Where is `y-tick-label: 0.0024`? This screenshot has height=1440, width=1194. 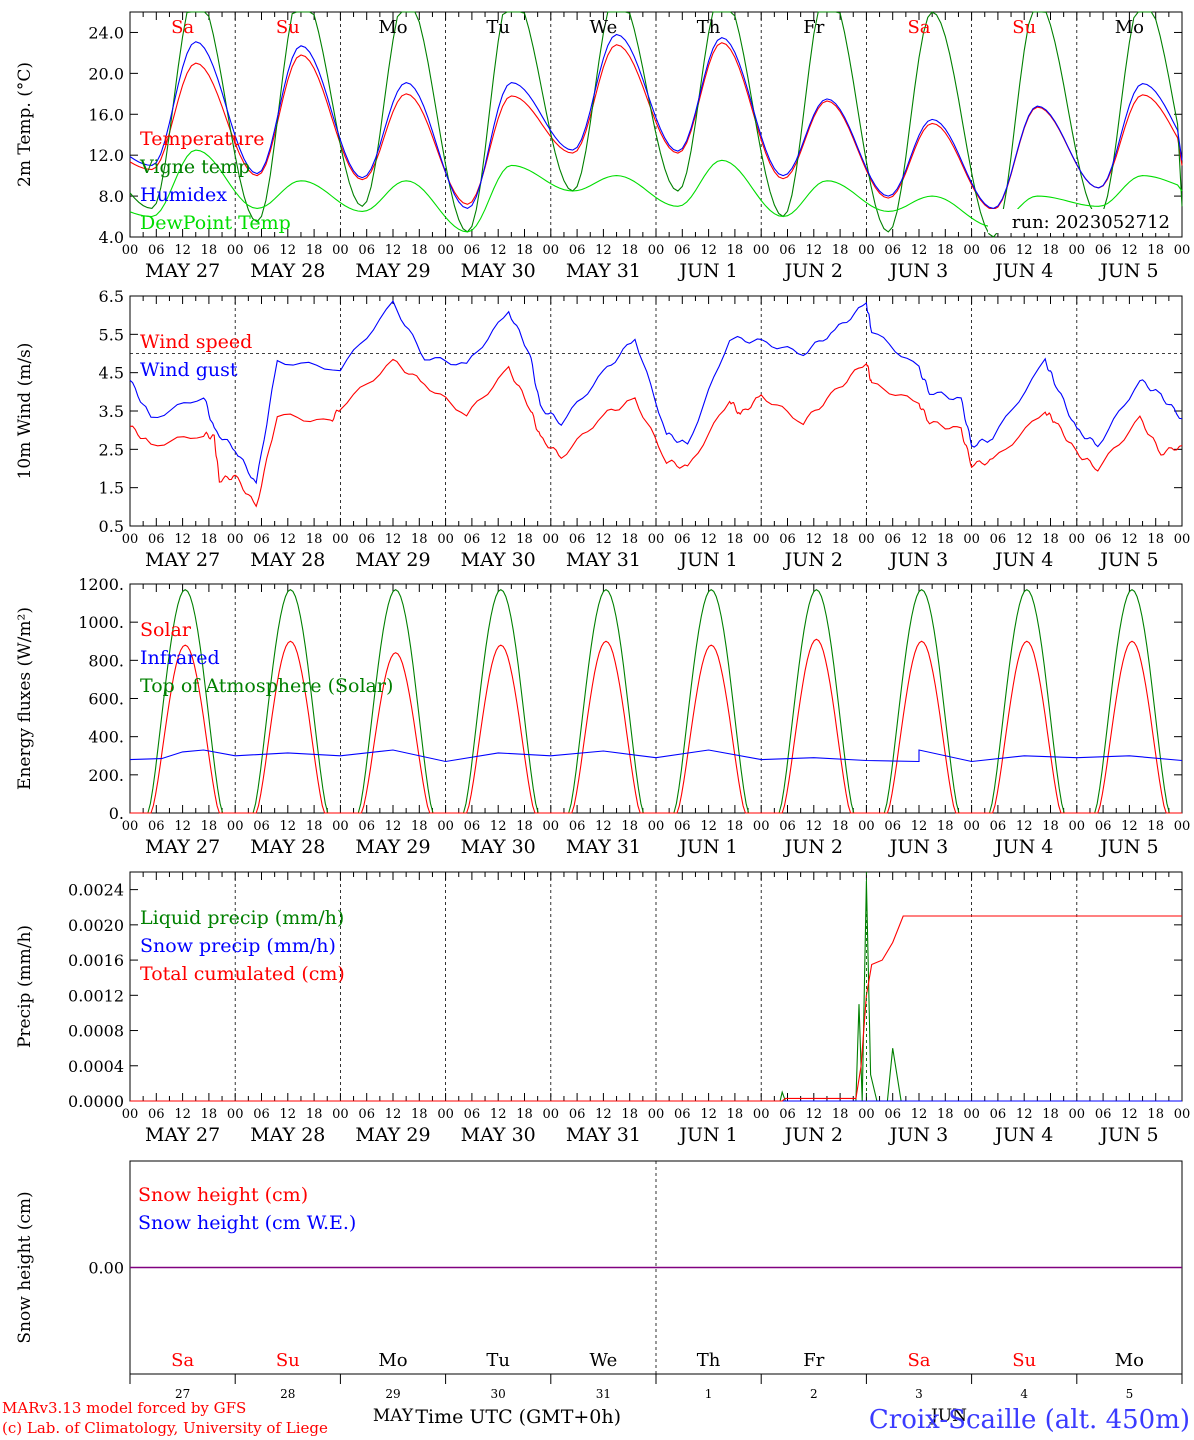
y-tick-label: 0.0024 is located at coordinates (96, 890).